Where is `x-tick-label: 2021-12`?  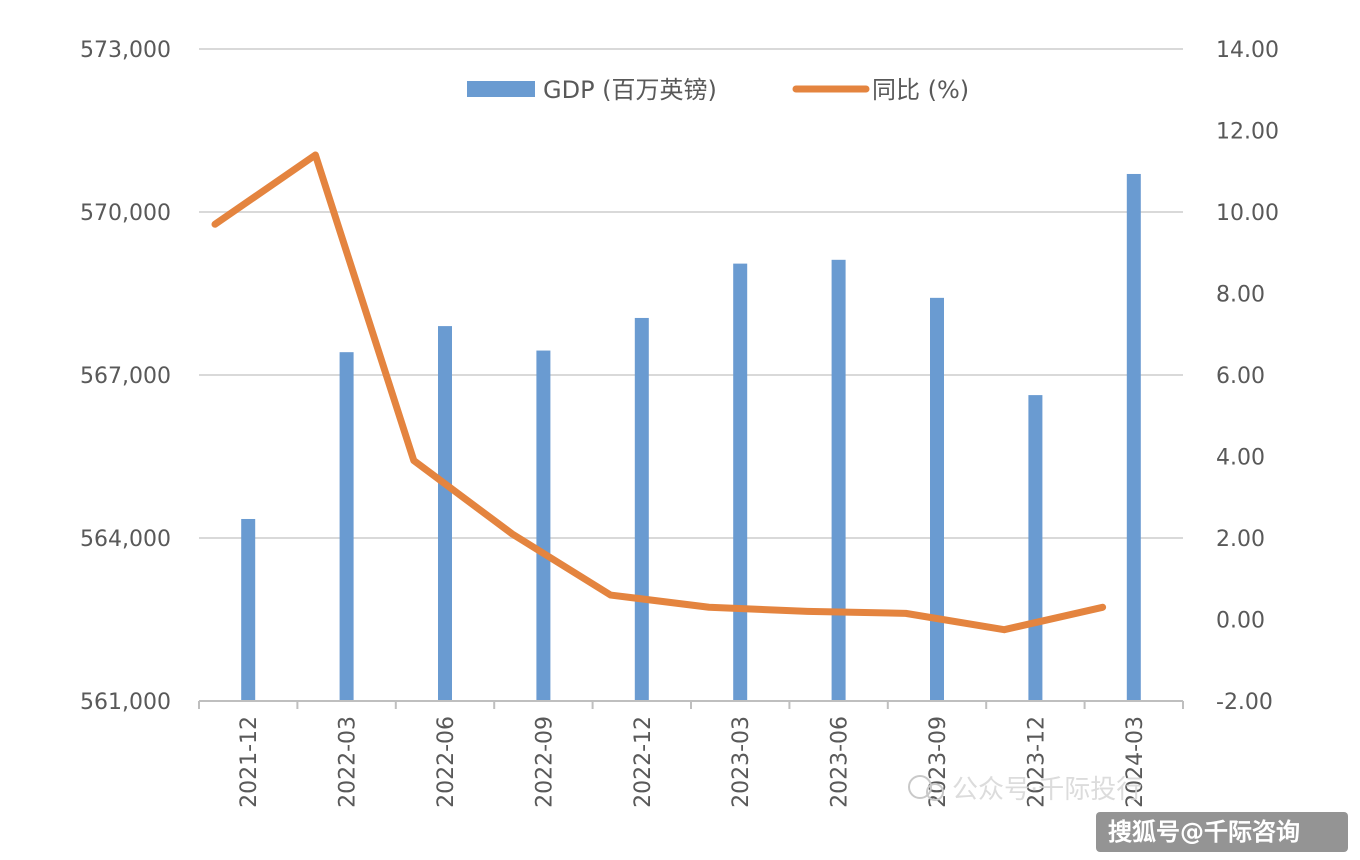
x-tick-label: 2021-12 is located at coordinates (249, 762).